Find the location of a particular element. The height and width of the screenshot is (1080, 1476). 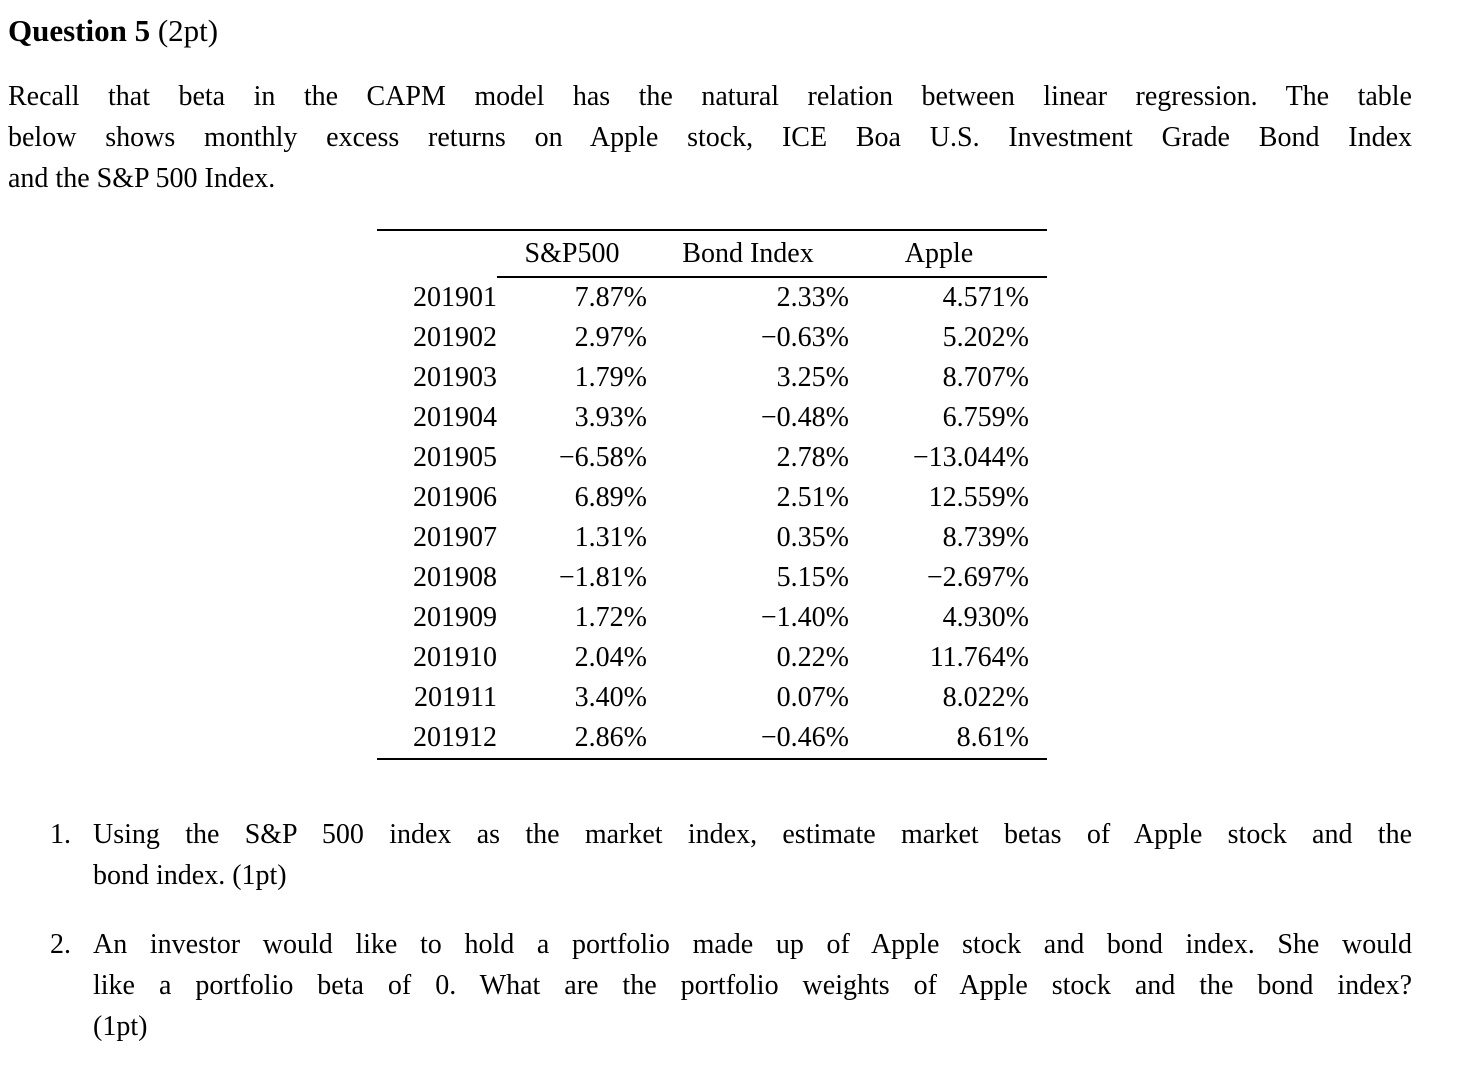

cell-apple: 8.61% is located at coordinates (948, 739).